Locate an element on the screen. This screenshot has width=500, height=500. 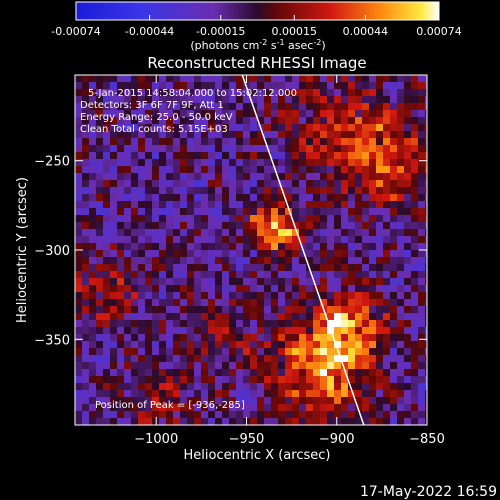
annotation-time-range: 5-Jan-2015 14:58:04.000 to 15:02:12.000 is located at coordinates (192, 93).